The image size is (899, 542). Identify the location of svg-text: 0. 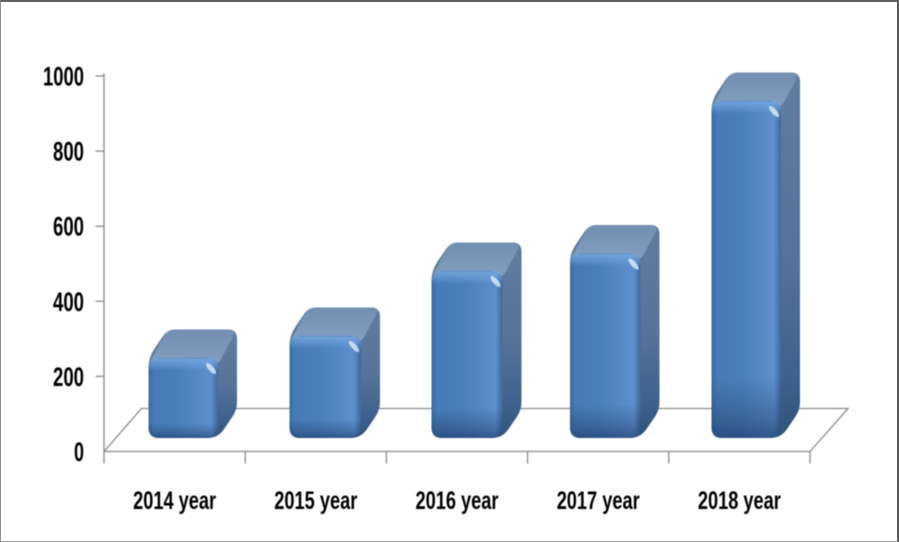
(79, 452).